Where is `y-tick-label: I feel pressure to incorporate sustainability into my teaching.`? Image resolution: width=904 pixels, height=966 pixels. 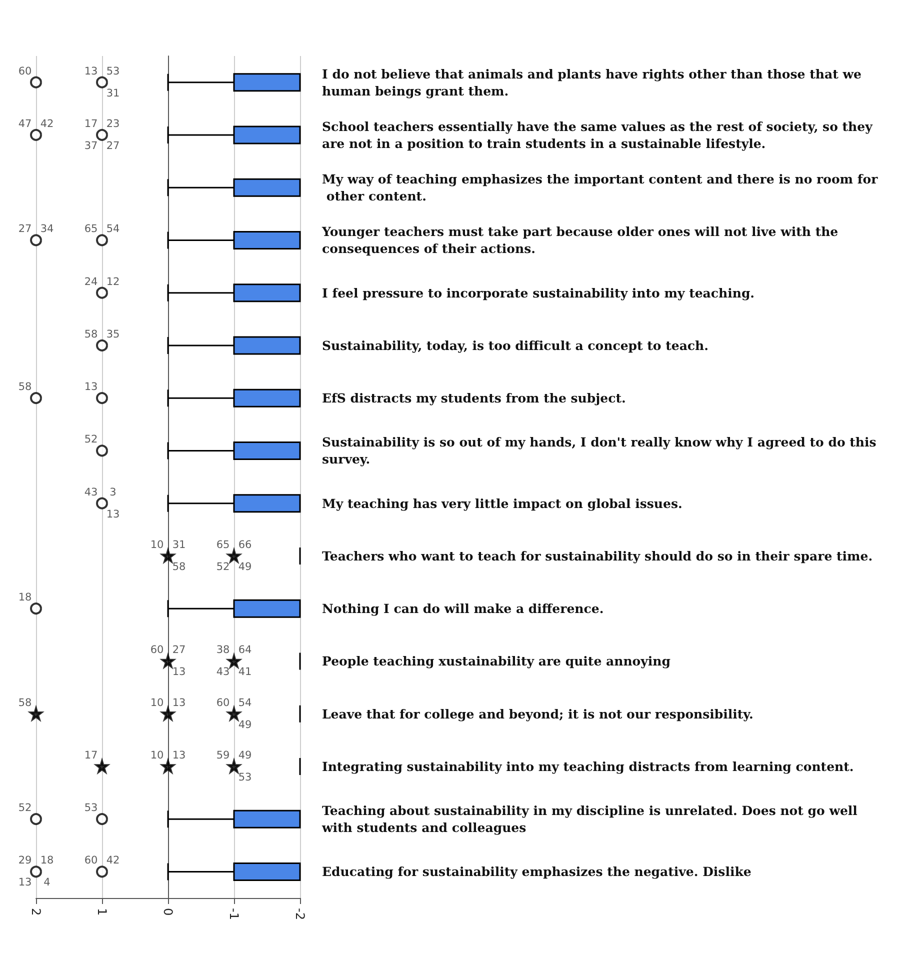
y-tick-label: I feel pressure to incorporate sustainability into my teaching. is located at coordinates (538, 292).